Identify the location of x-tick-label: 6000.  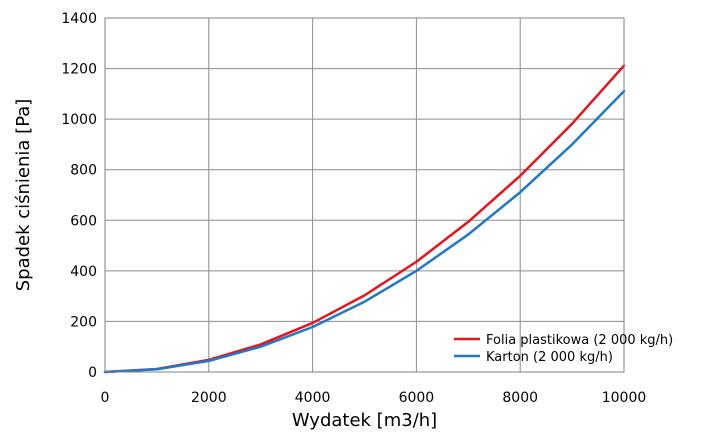
(417, 398).